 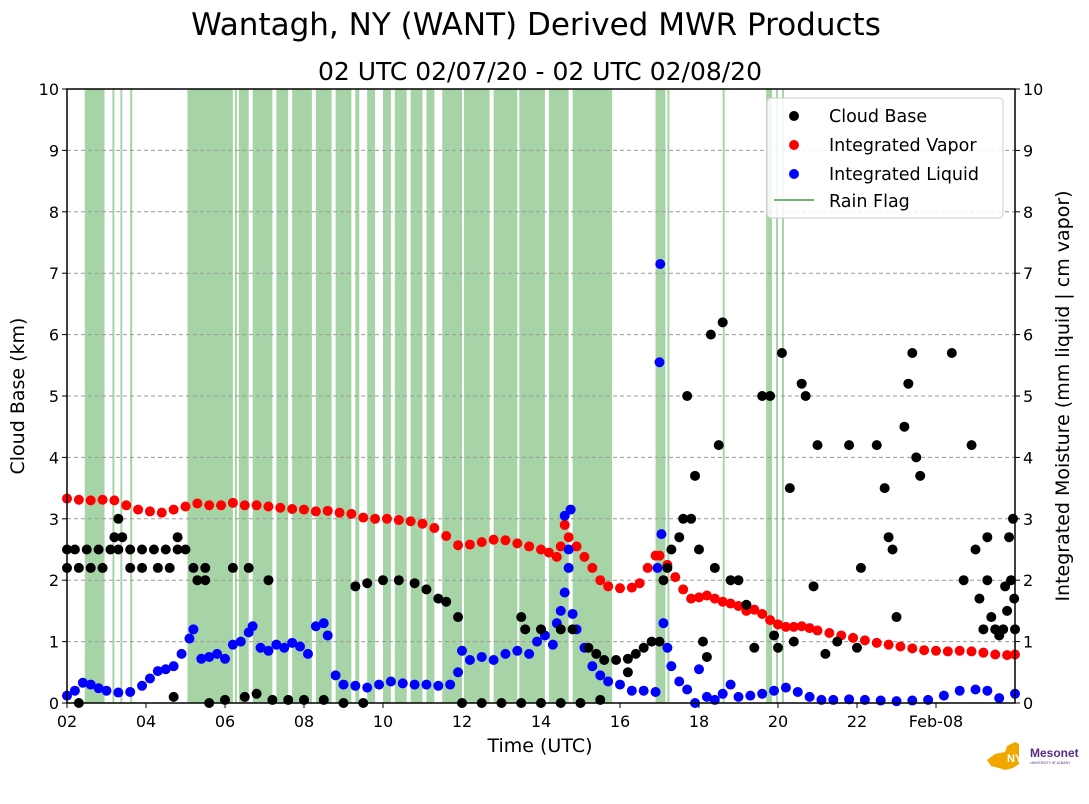 What do you see at coordinates (1003, 756) in the screenshot?
I see `ny-state-shape-icon` at bounding box center [1003, 756].